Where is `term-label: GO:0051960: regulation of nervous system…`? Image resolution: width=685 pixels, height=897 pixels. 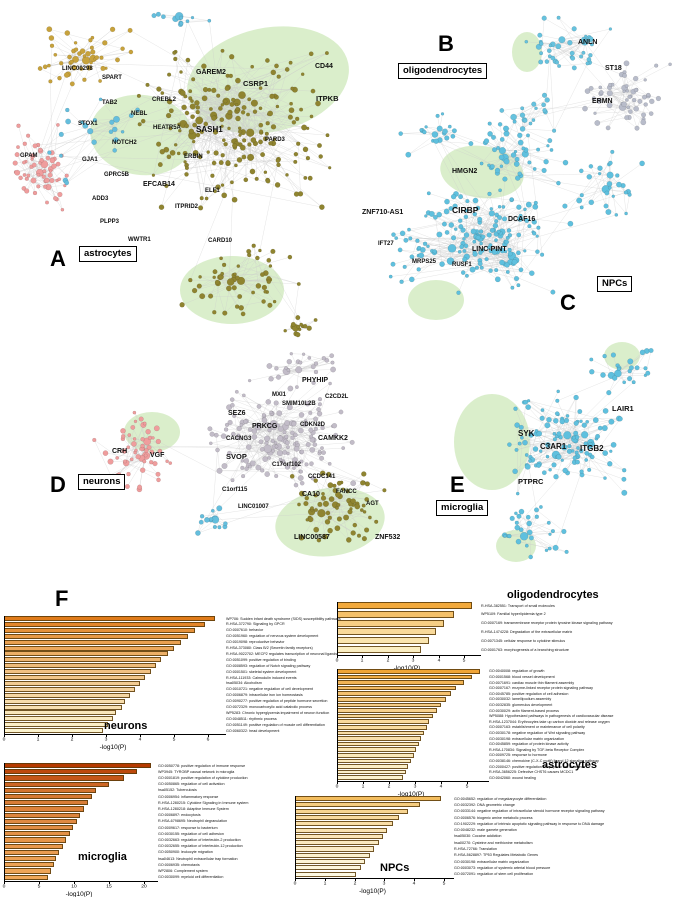 term-label: GO:0051960: regulation of nervous system… is located at coordinates (272, 636).